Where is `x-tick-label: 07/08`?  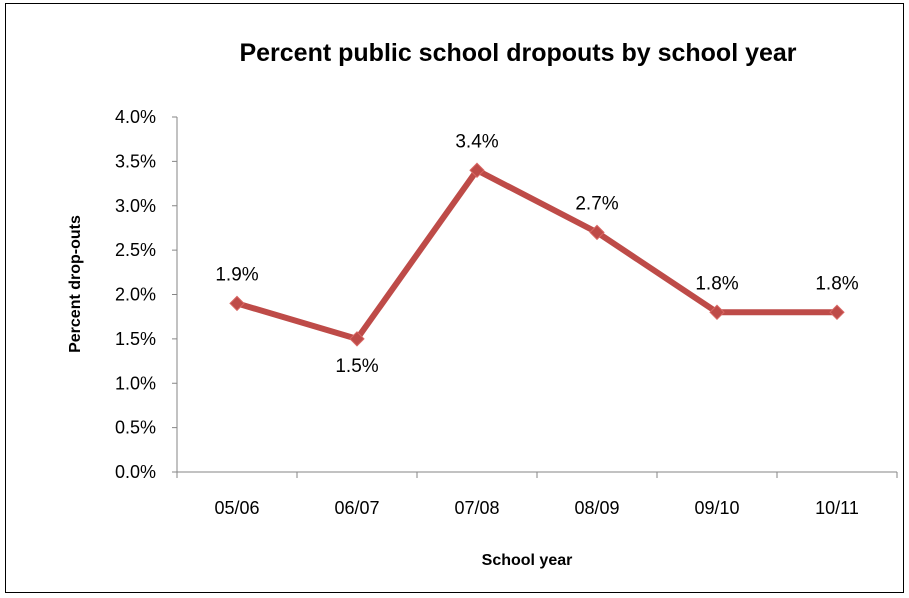
x-tick-label: 07/08 is located at coordinates (476, 508).